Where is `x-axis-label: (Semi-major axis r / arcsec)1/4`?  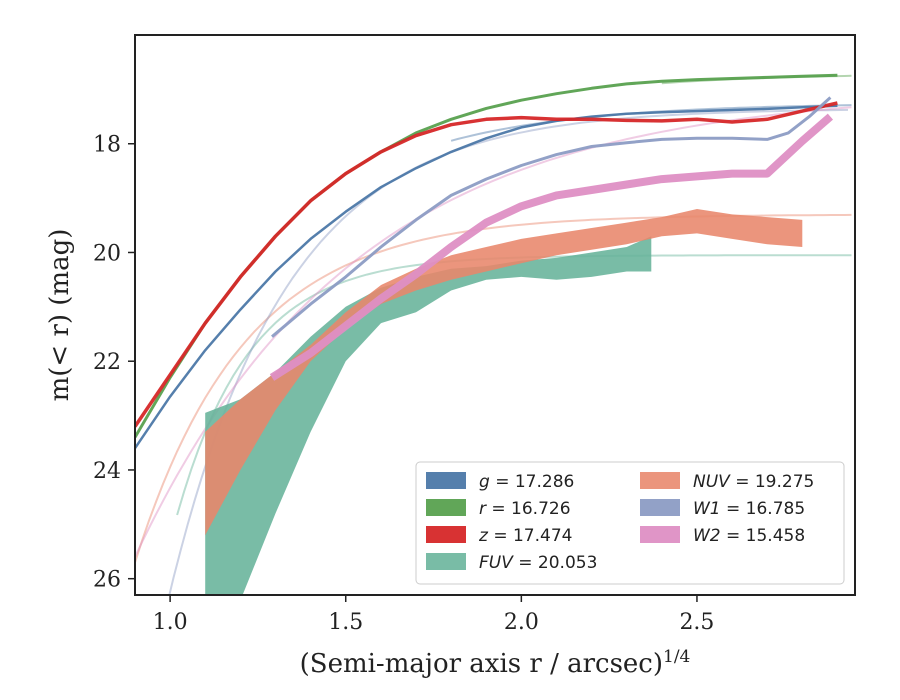
x-axis-label: (Semi-major axis r / arcsec)1/4 is located at coordinates (495, 663).